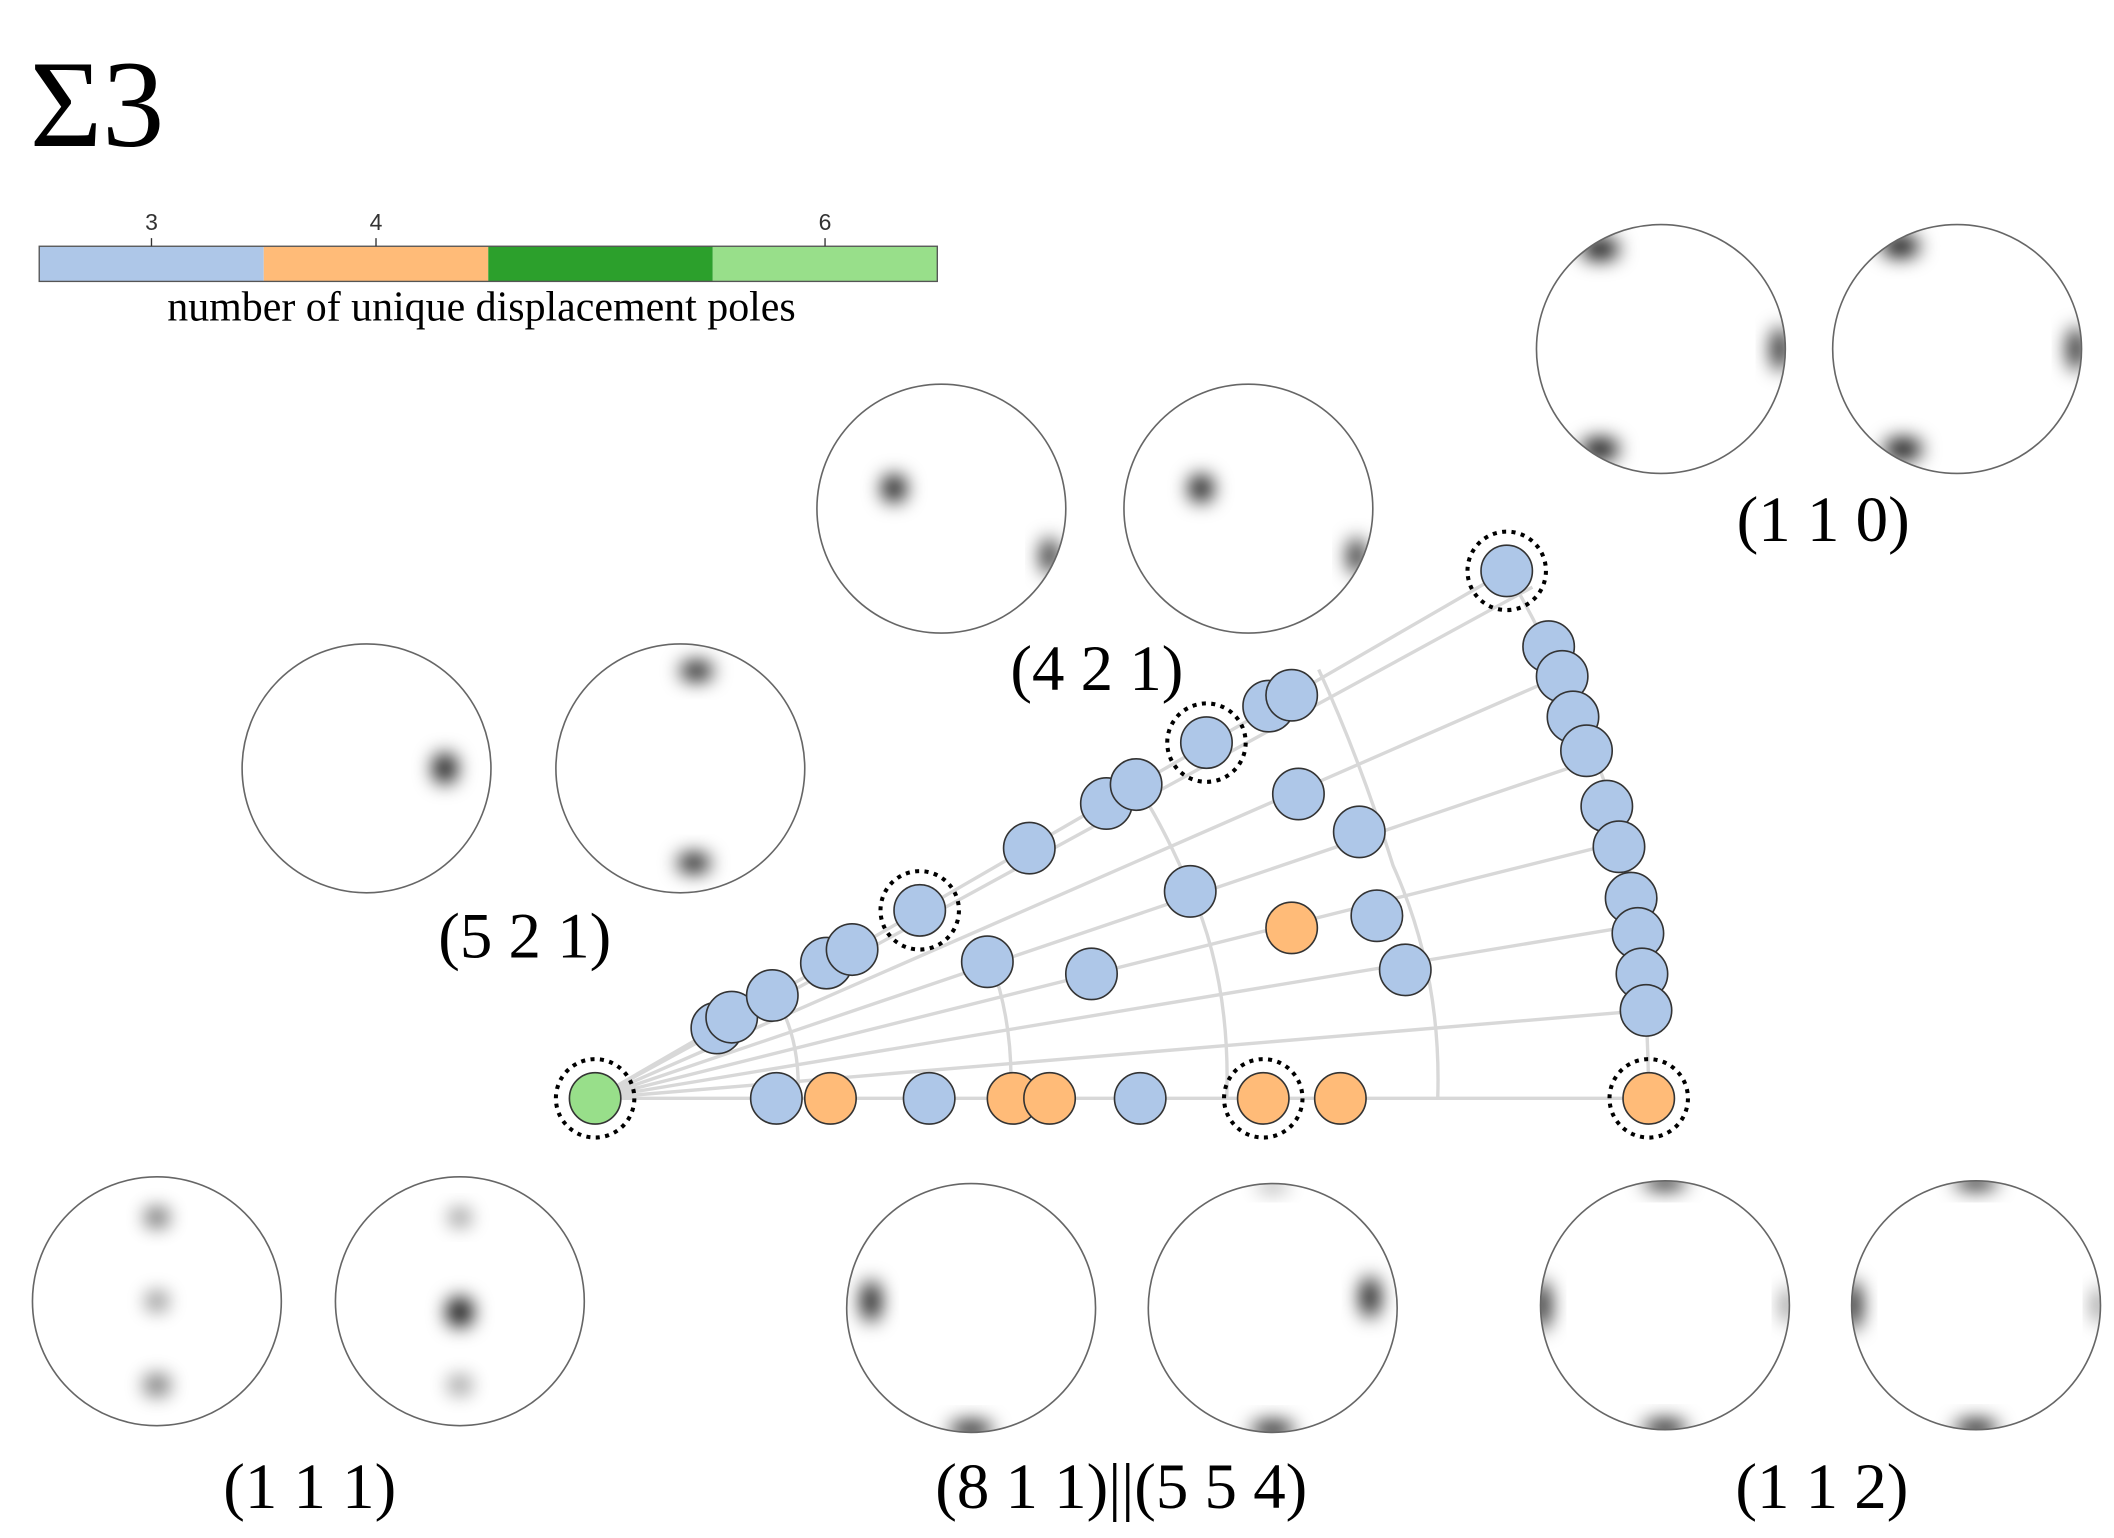 The height and width of the screenshot is (1538, 2114). What do you see at coordinates (1823, 520) in the screenshot?
I see `pole-figure-label: (1 1 0)` at bounding box center [1823, 520].